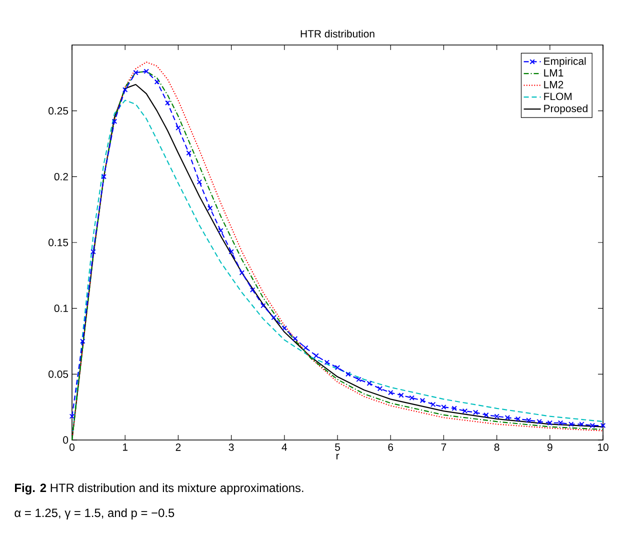 The width and height of the screenshot is (635, 556). Describe the element at coordinates (554, 84) in the screenshot. I see `legend-label: LM2` at that location.